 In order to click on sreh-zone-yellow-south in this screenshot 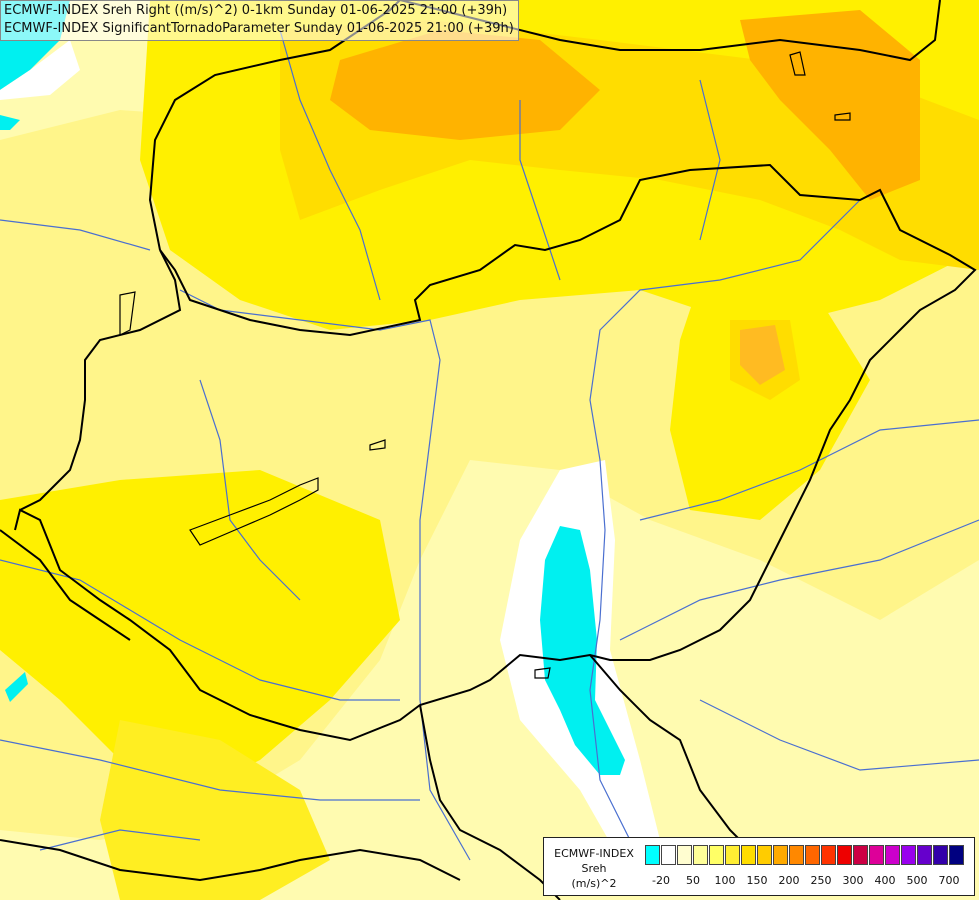, I will do `click(215, 810)`.